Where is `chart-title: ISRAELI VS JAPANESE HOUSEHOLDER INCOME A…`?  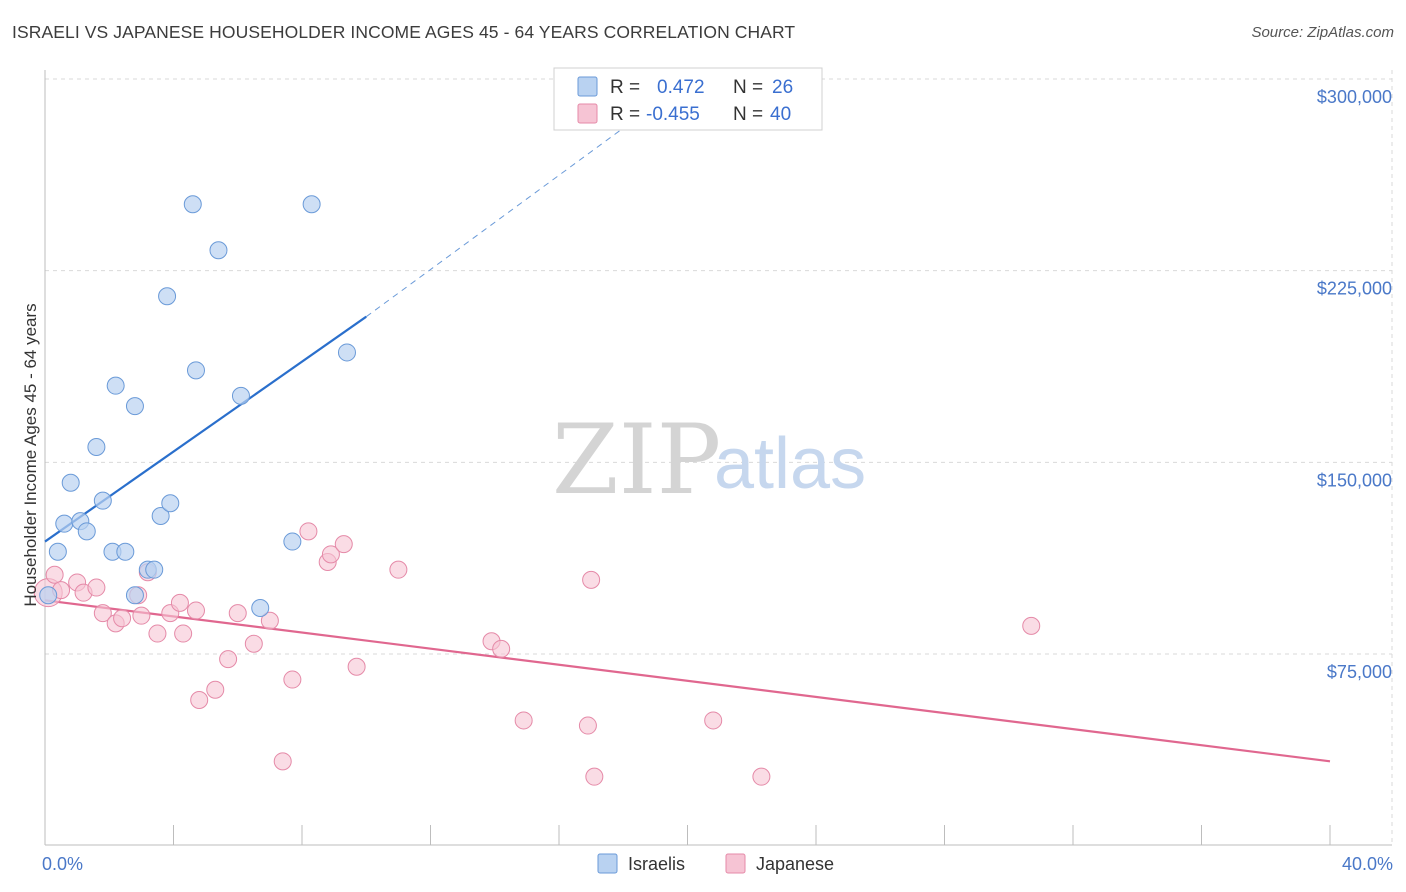 chart-title: ISRAELI VS JAPANESE HOUSEHOLDER INCOME A… is located at coordinates (404, 32).